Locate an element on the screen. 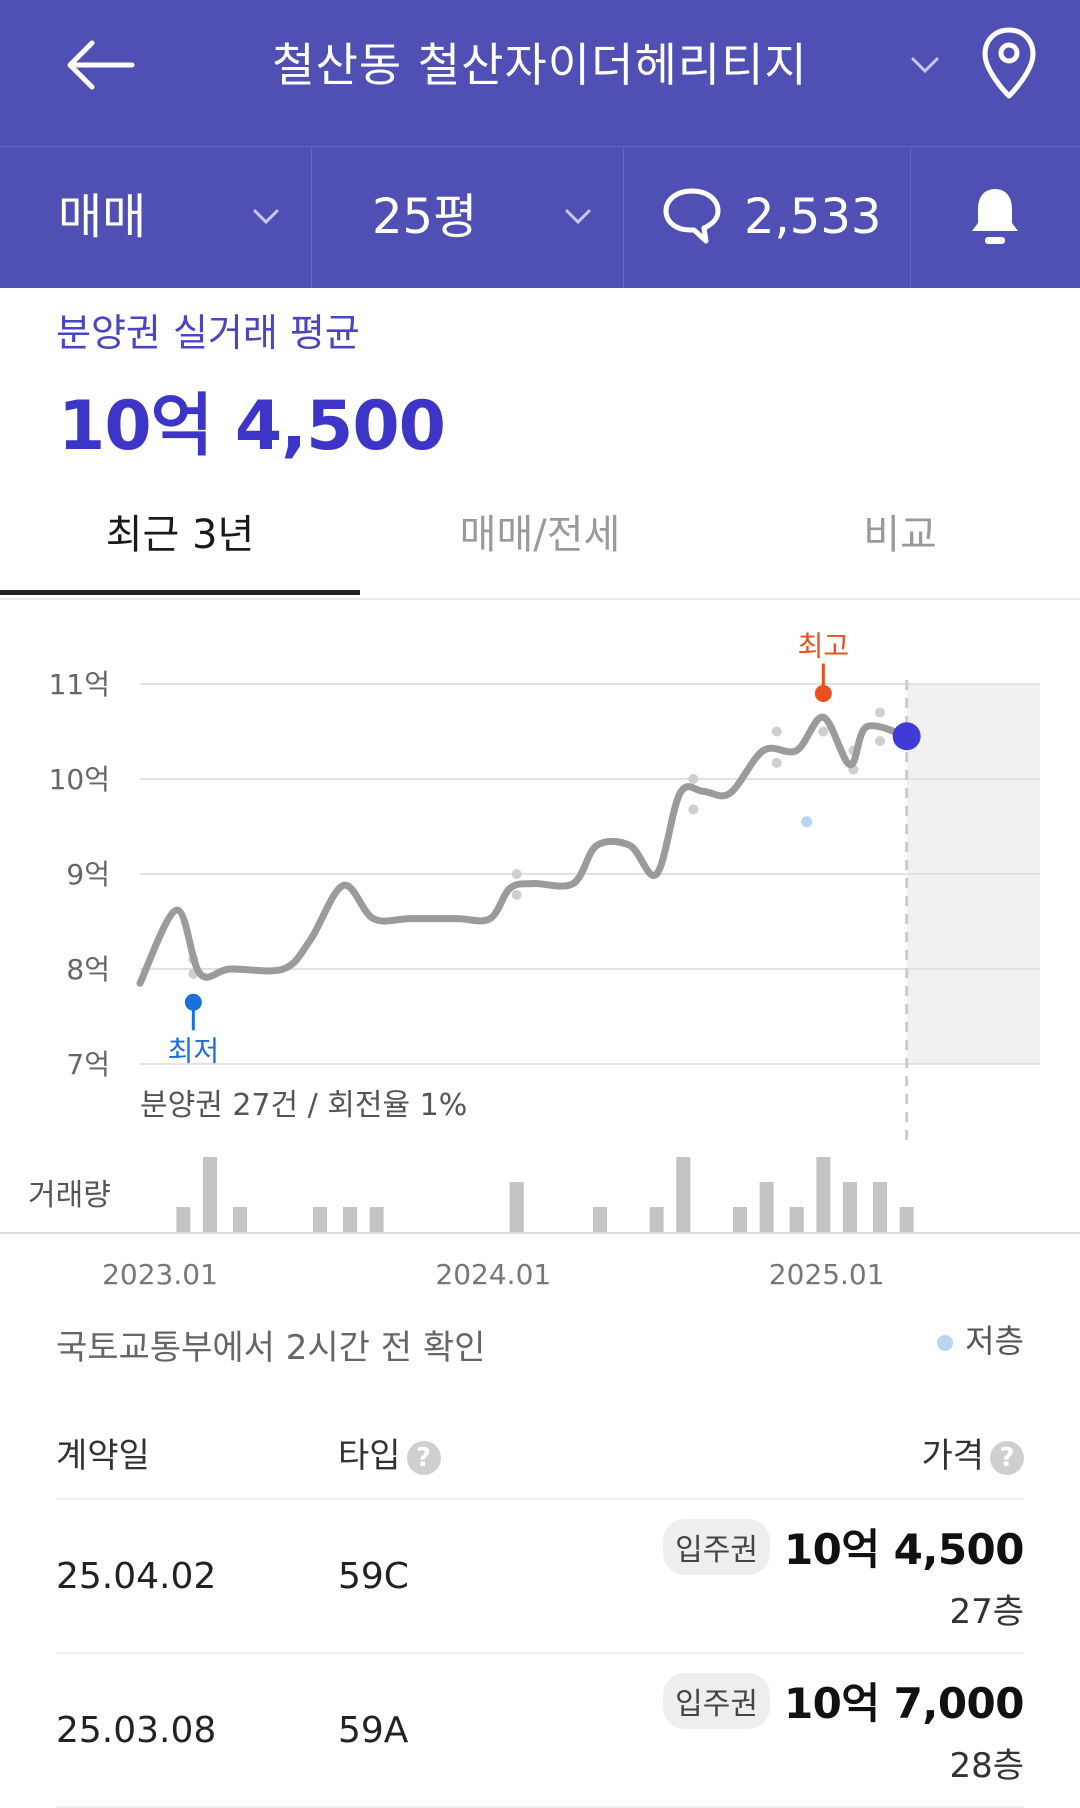  price-line: 입주권 10억 7,000 is located at coordinates (844, 1700).